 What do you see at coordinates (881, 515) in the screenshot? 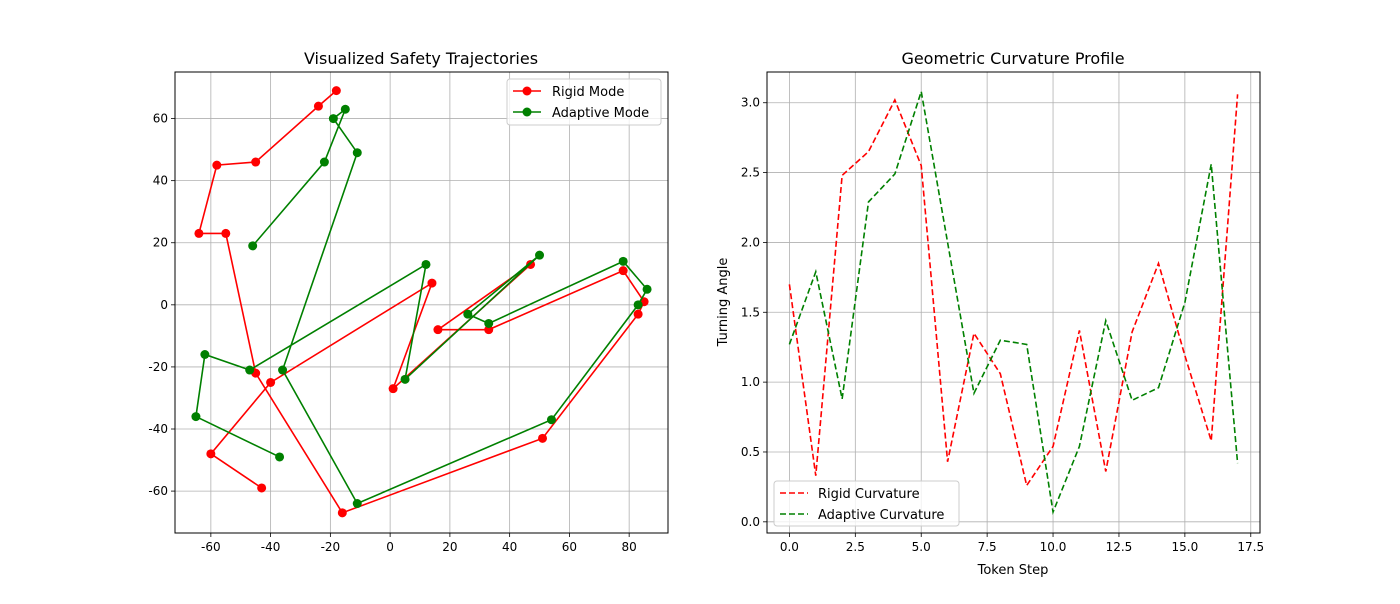
I see `legend-label: Adaptive Curvature` at bounding box center [881, 515].